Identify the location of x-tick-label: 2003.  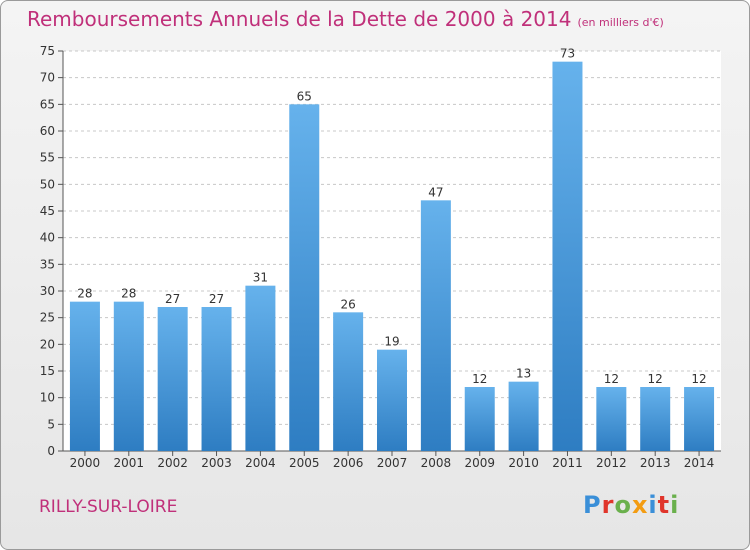
(216, 463).